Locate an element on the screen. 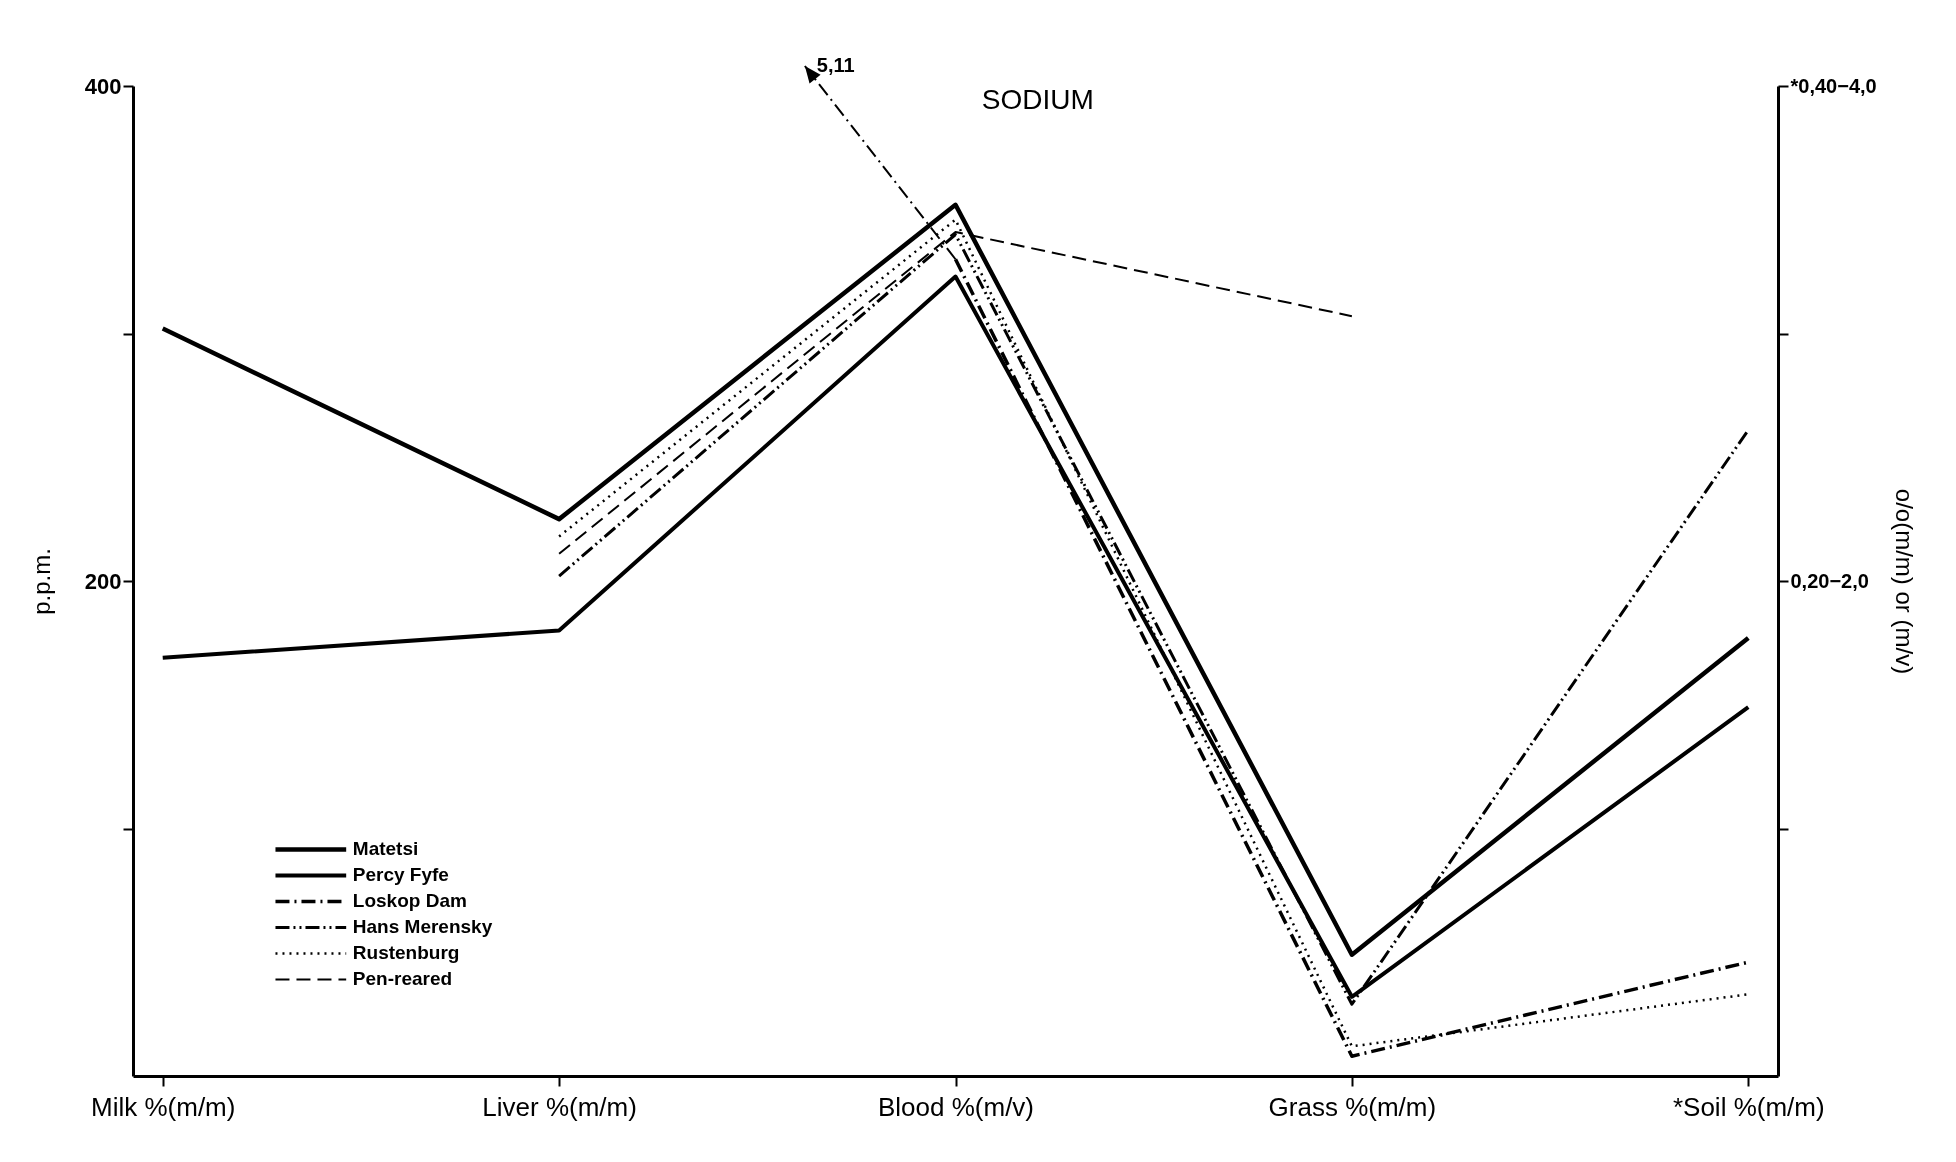  text: 5,11 is located at coordinates (835, 65).